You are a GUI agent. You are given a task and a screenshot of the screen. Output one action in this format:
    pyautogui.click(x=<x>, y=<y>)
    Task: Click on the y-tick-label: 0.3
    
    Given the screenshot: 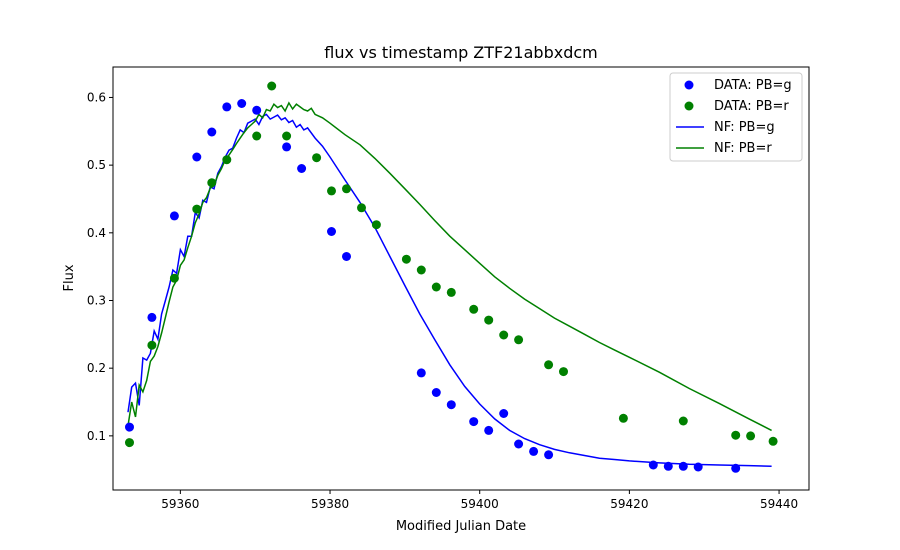 What is the action you would take?
    pyautogui.click(x=96, y=300)
    